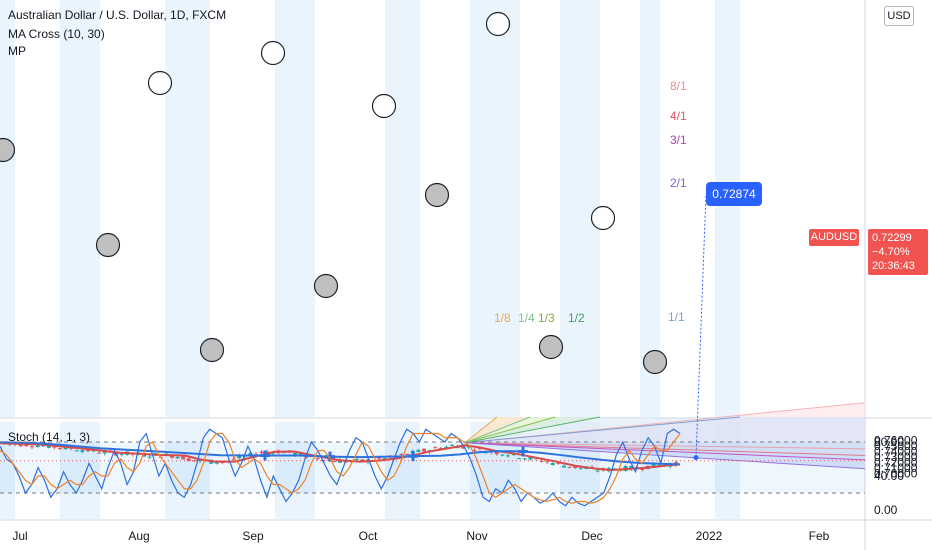  What do you see at coordinates (896, 474) in the screenshot?
I see `price-tick-label: 0.70000` at bounding box center [896, 474].